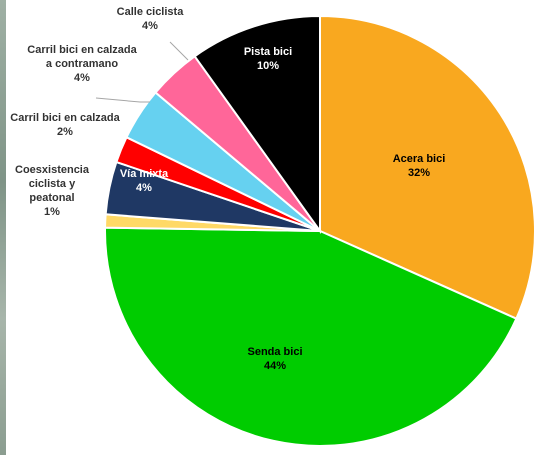  I want to click on data-label: Senda bici 44%, so click(274, 359).